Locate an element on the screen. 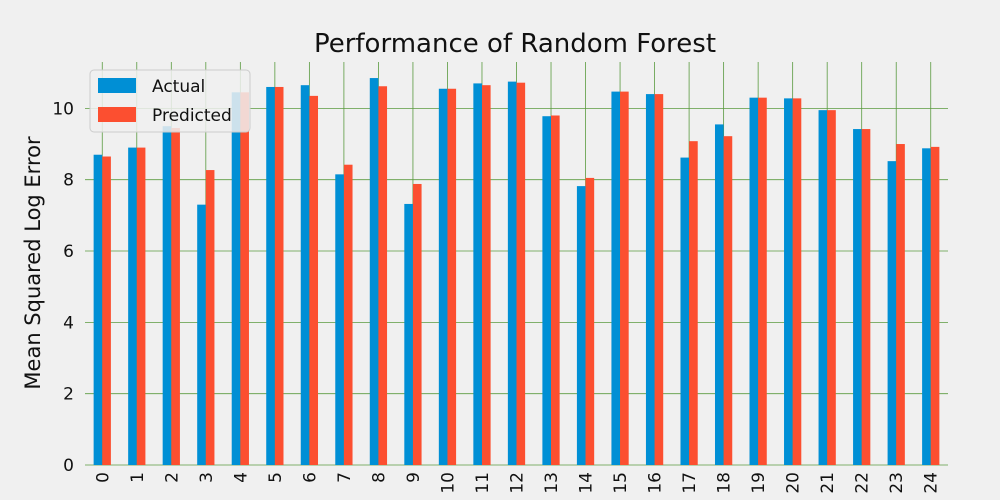  y-tick-label: 8 is located at coordinates (68, 181).